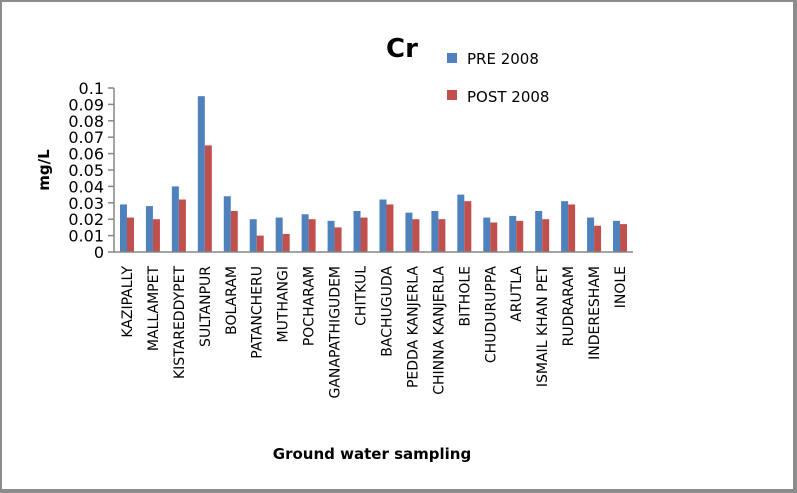  I want to click on bar-pre-2008-chitkul, so click(357, 231).